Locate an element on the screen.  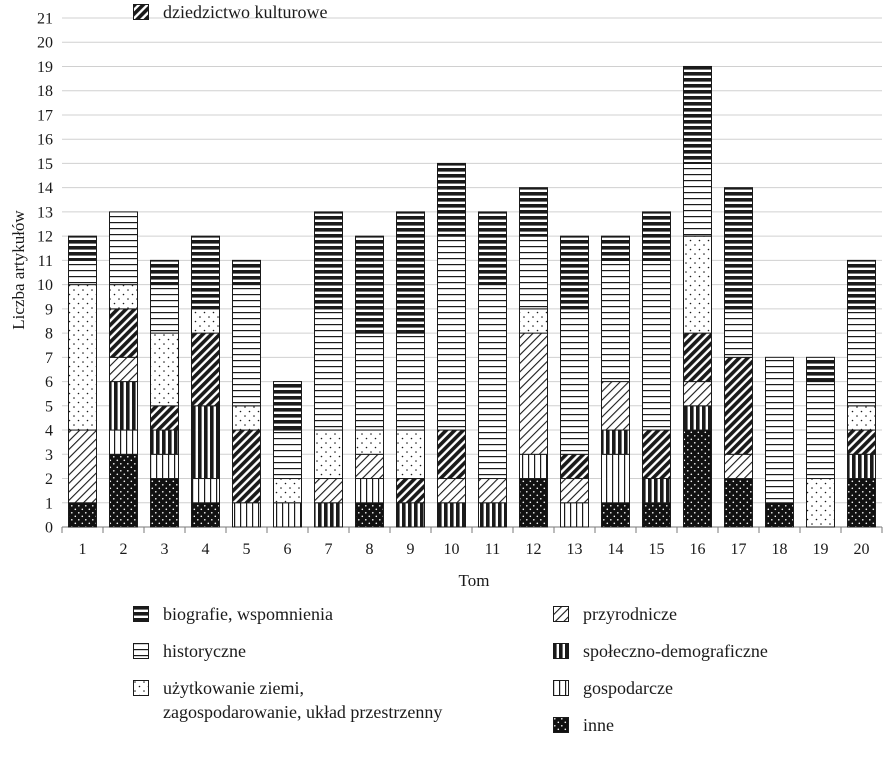
x-tick-label: 15 is located at coordinates (657, 549).